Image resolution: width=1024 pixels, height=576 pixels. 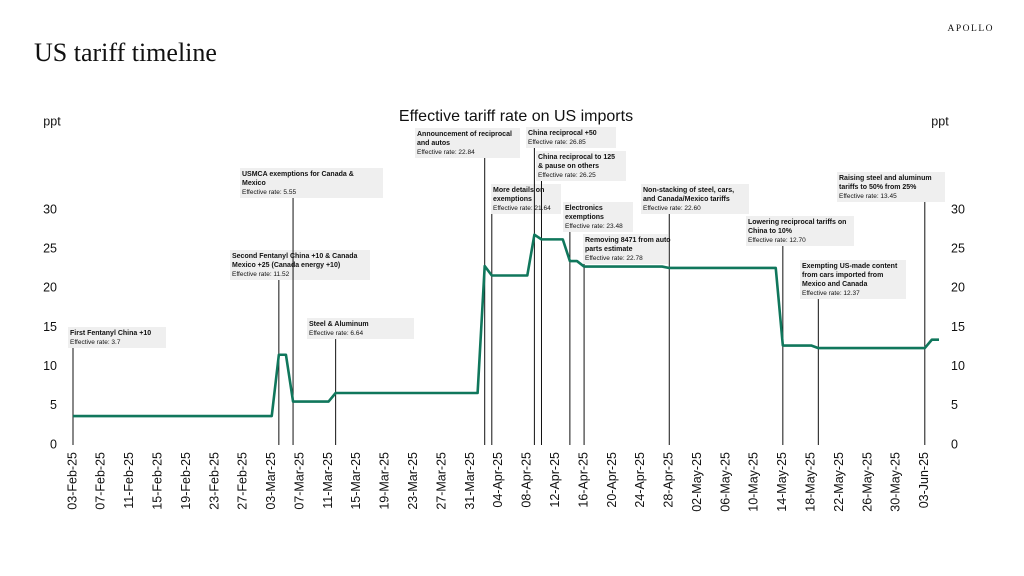 What do you see at coordinates (52, 121) in the screenshot?
I see `y-axis-label: ppt` at bounding box center [52, 121].